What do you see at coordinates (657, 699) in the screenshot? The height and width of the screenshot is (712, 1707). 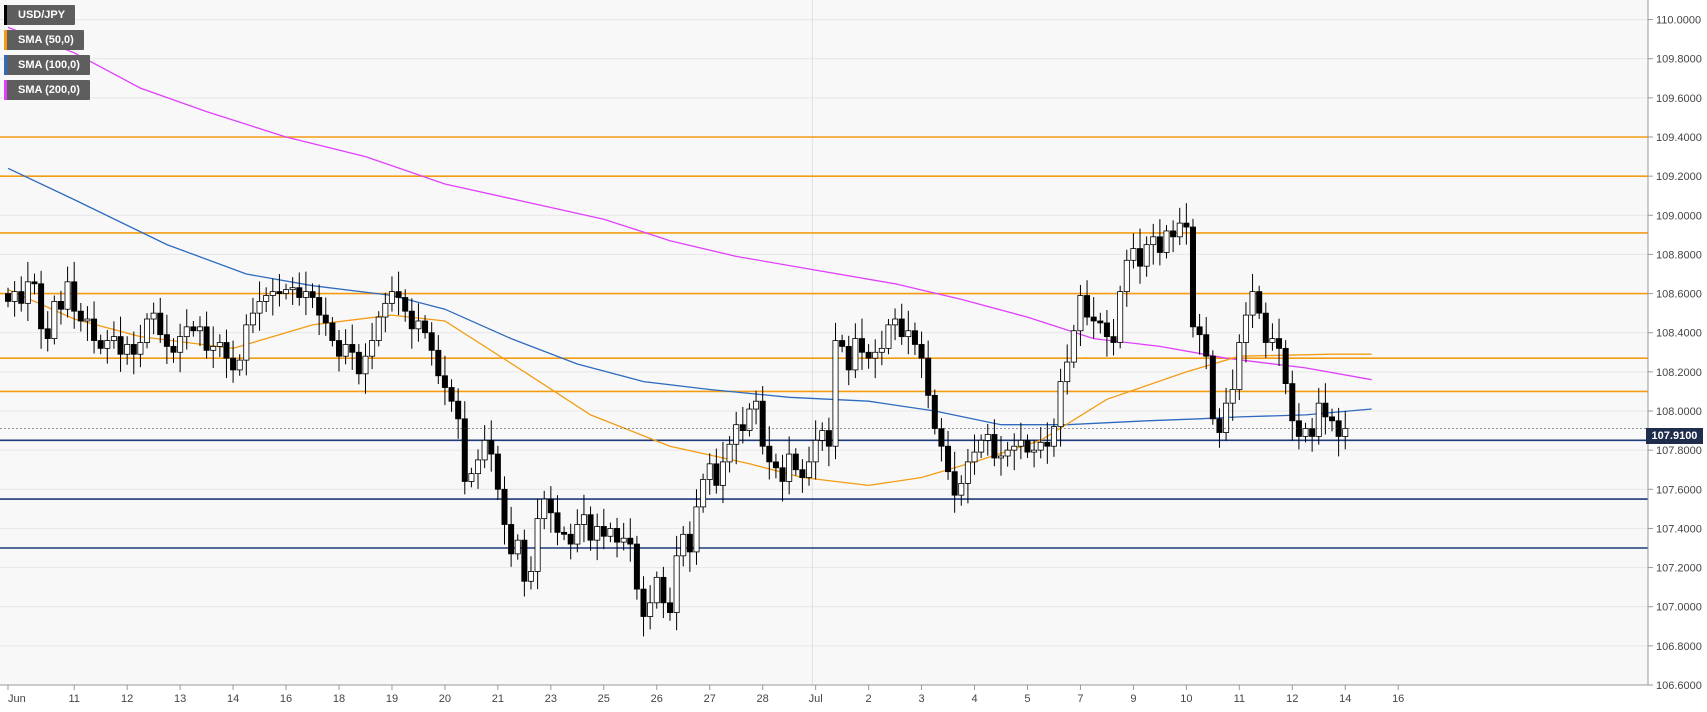 I see `x-tick-label: 26` at bounding box center [657, 699].